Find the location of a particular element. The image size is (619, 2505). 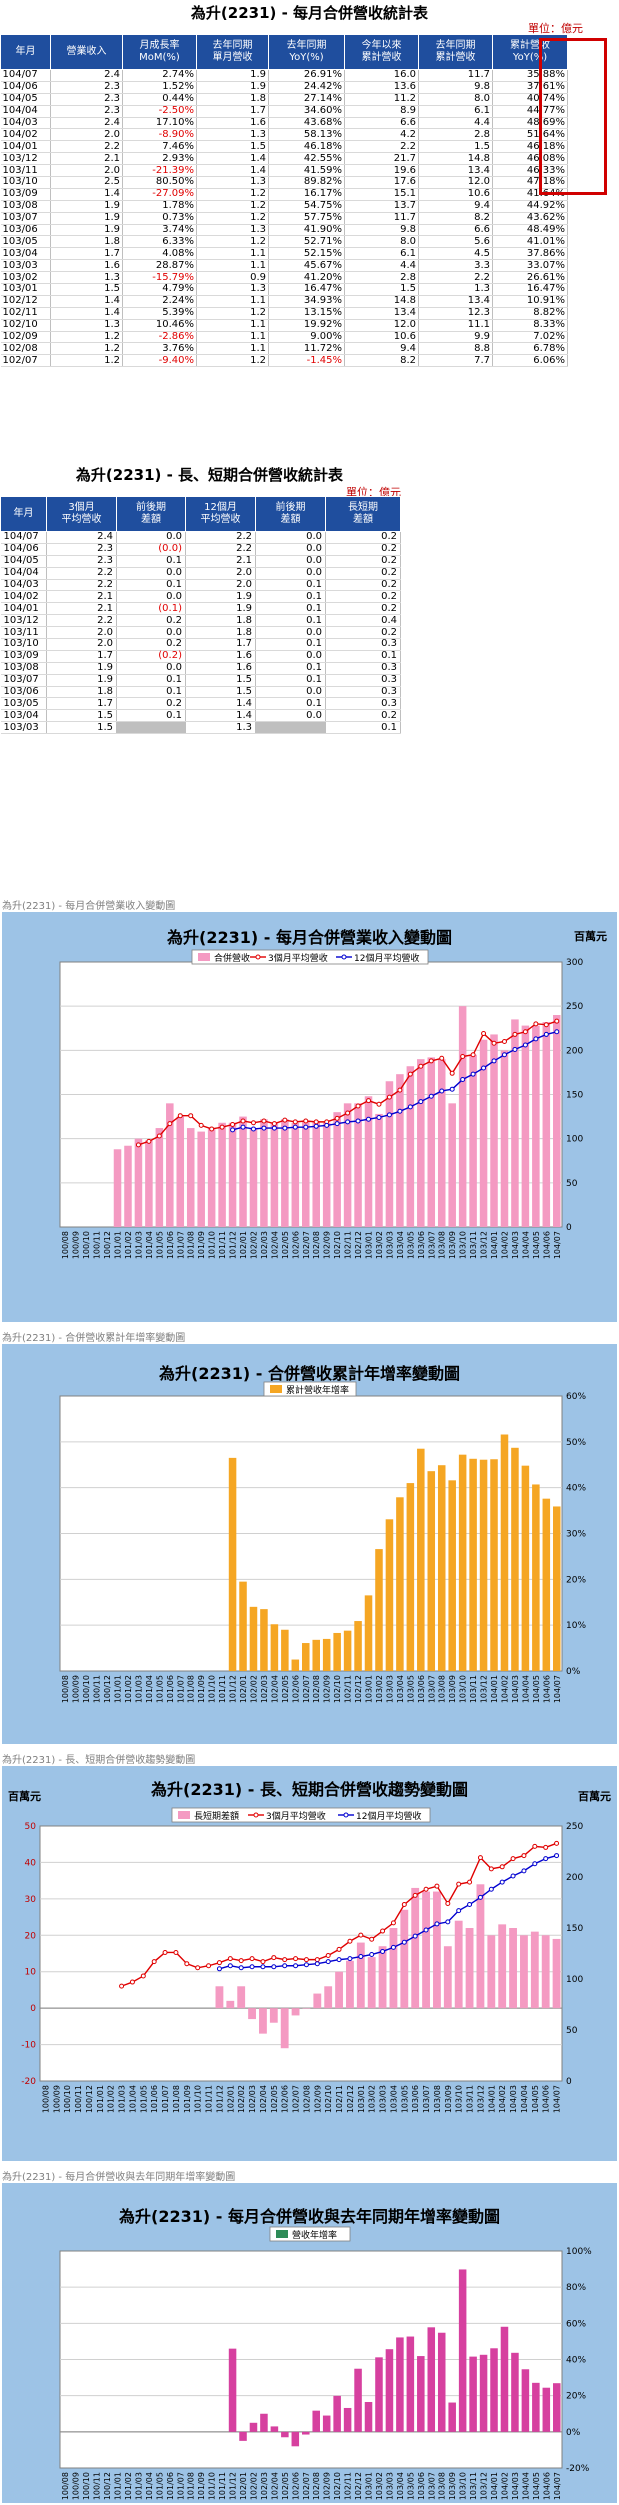

long-short-cell: 104/01 is located at coordinates (23, 609).